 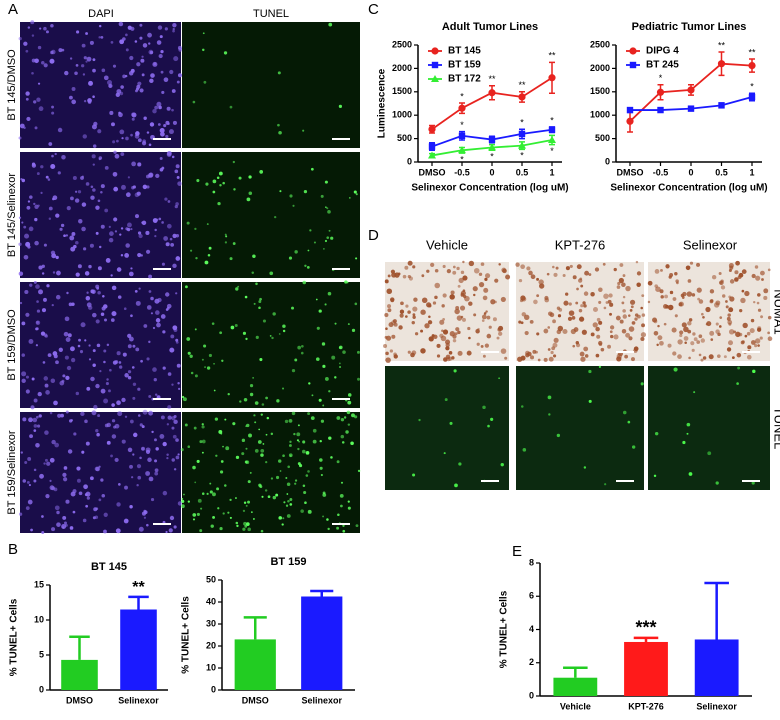 I want to click on y-tick-label: 50, so click(x=211, y=579).